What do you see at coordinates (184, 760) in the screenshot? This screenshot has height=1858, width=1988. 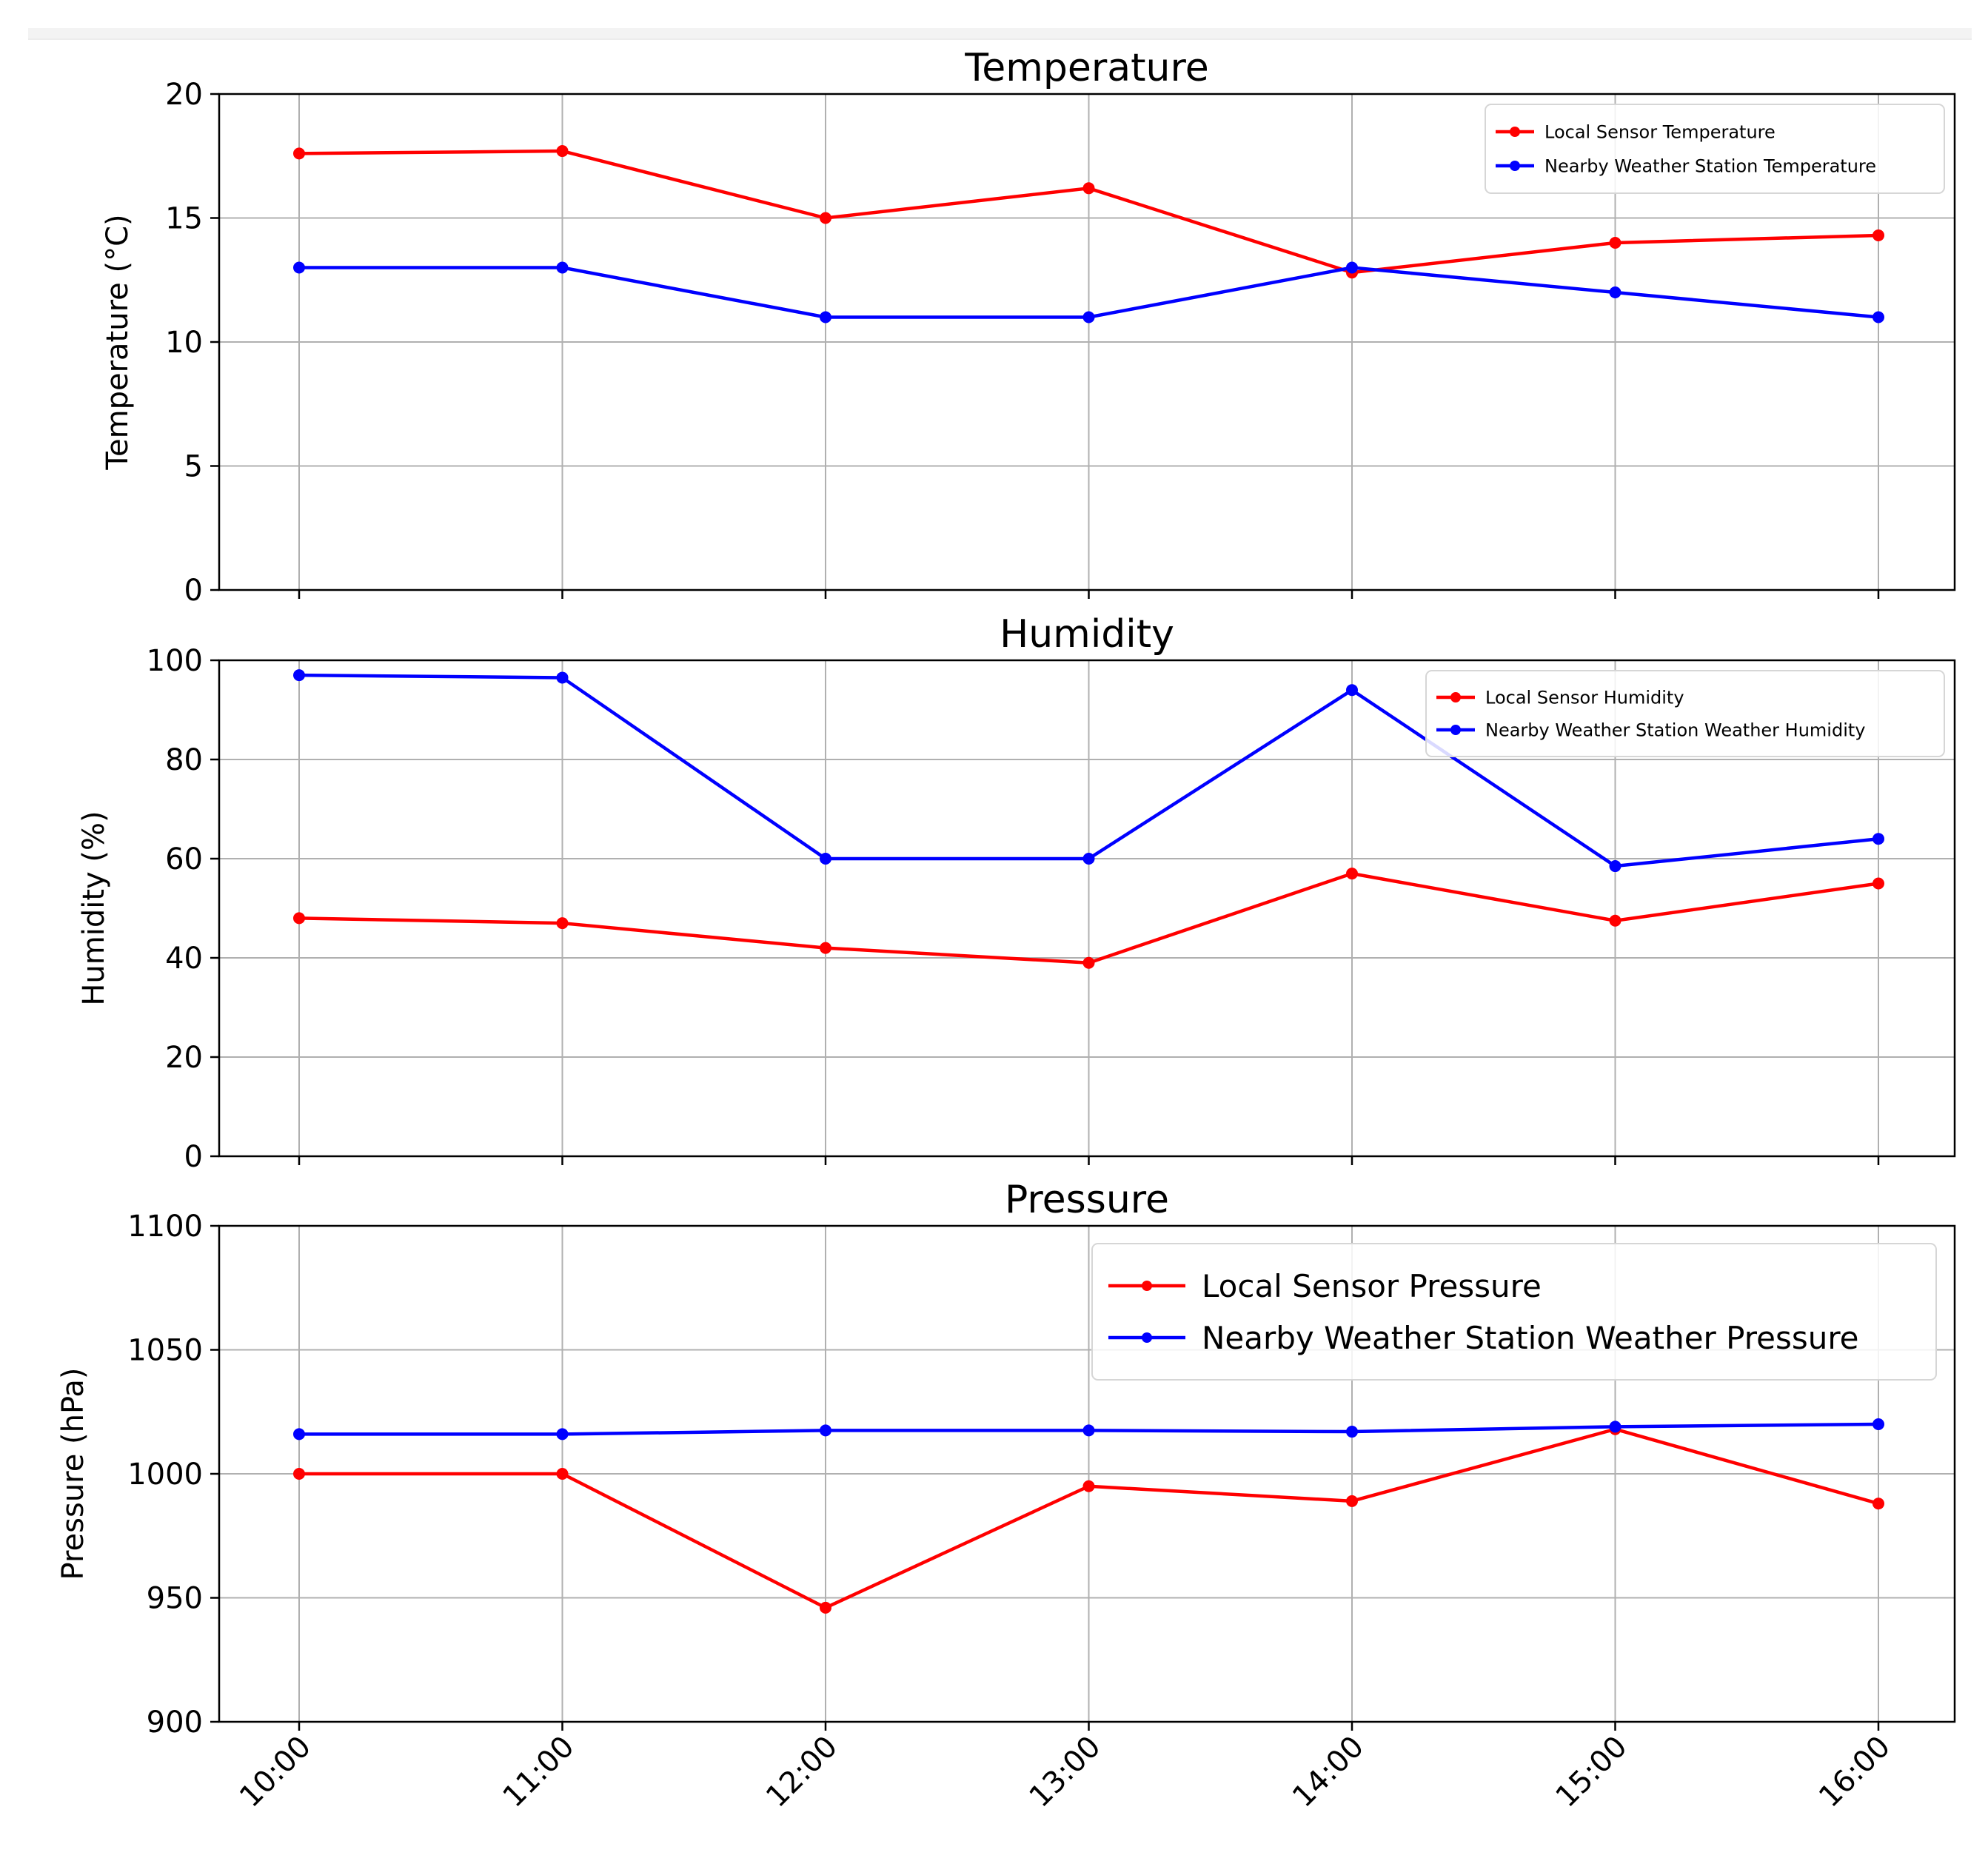 I see `y-tick-label: 80` at bounding box center [184, 760].